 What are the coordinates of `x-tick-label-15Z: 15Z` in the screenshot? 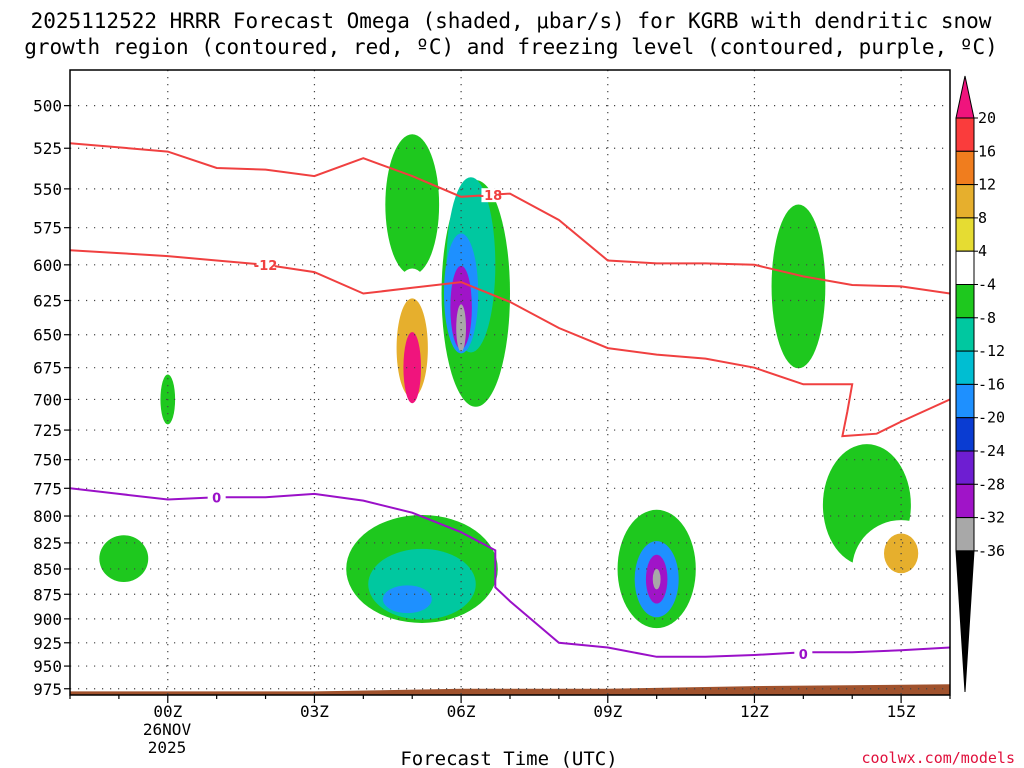 It's located at (901, 711).